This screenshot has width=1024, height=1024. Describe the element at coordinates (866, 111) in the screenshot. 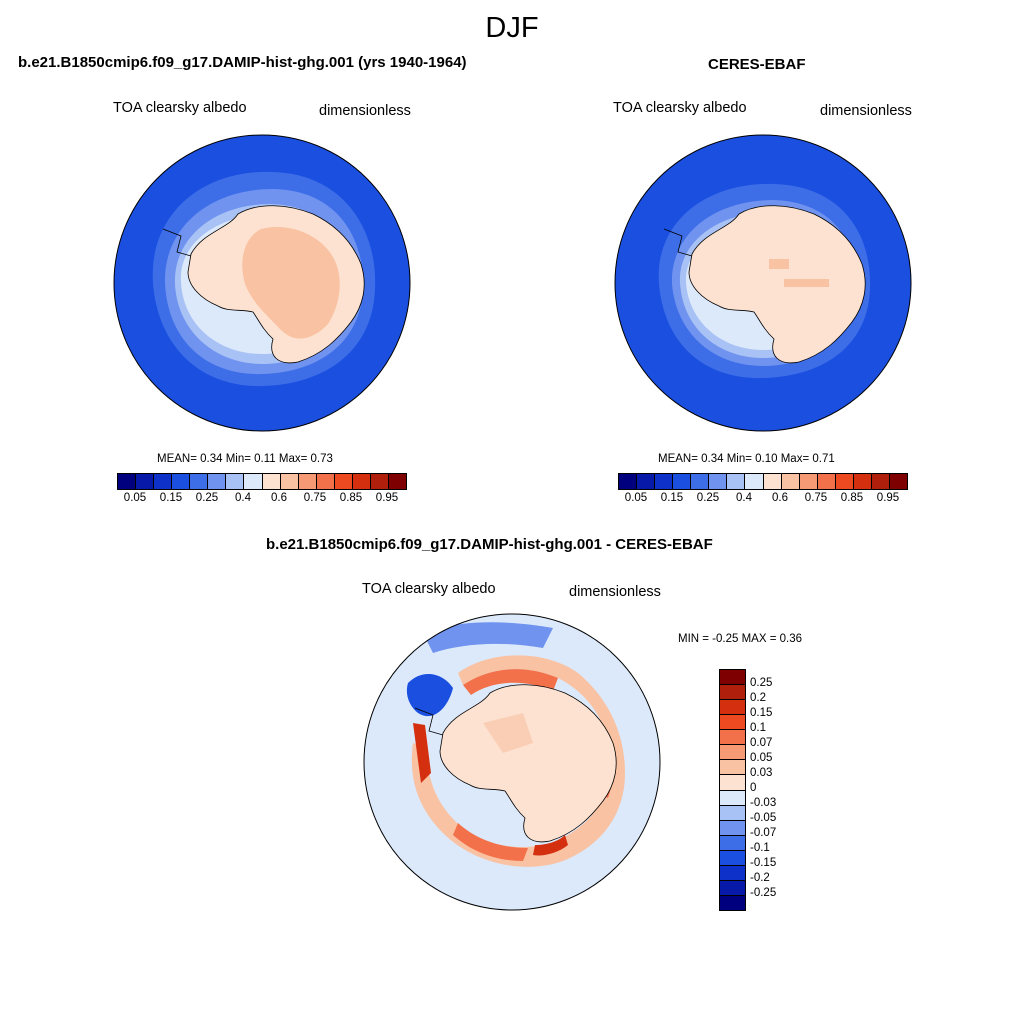

I see `panel2-units: dimensionless` at that location.